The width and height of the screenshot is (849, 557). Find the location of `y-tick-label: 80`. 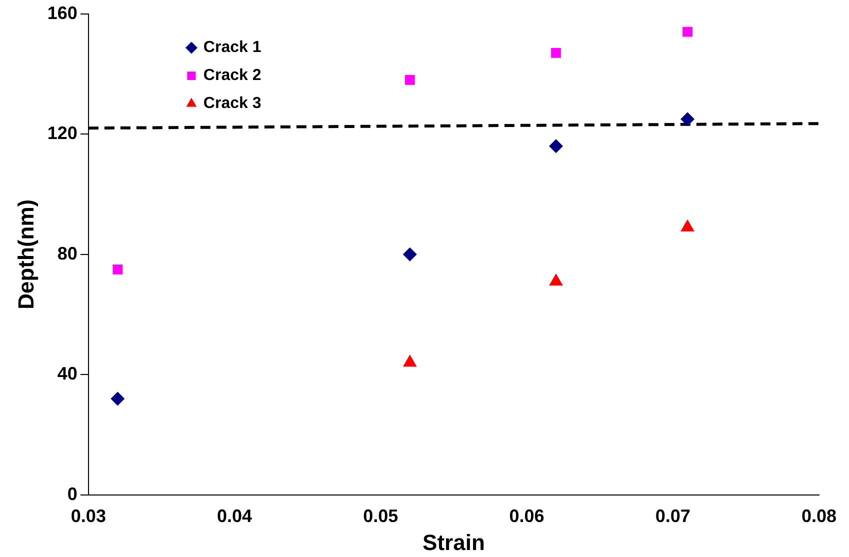

y-tick-label: 80 is located at coordinates (67, 253).